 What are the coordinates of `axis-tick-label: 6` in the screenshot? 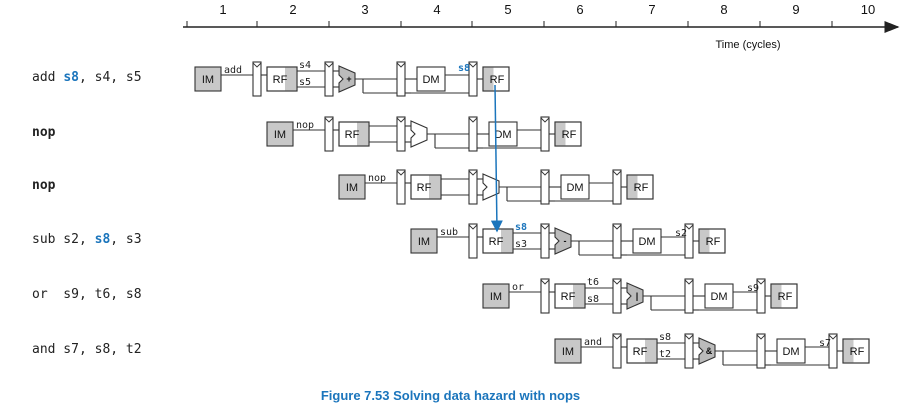 It's located at (579, 9).